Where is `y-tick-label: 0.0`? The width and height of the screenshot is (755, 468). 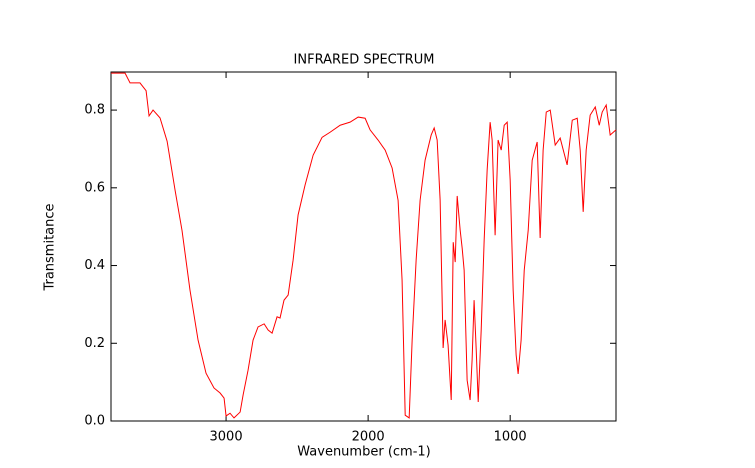
y-tick-label: 0.0 is located at coordinates (94, 421).